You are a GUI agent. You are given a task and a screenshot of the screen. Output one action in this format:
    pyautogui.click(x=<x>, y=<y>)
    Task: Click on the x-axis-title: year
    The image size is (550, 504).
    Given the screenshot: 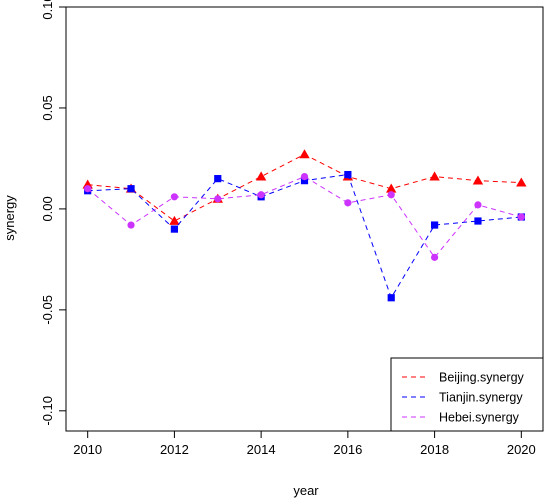 What is the action you would take?
    pyautogui.click(x=306, y=490)
    